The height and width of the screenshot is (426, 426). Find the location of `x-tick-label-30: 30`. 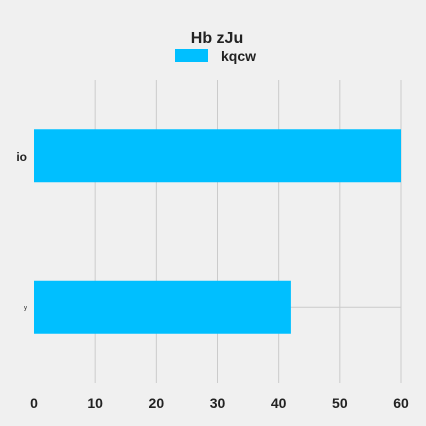

x-tick-label-30: 30 is located at coordinates (218, 403).